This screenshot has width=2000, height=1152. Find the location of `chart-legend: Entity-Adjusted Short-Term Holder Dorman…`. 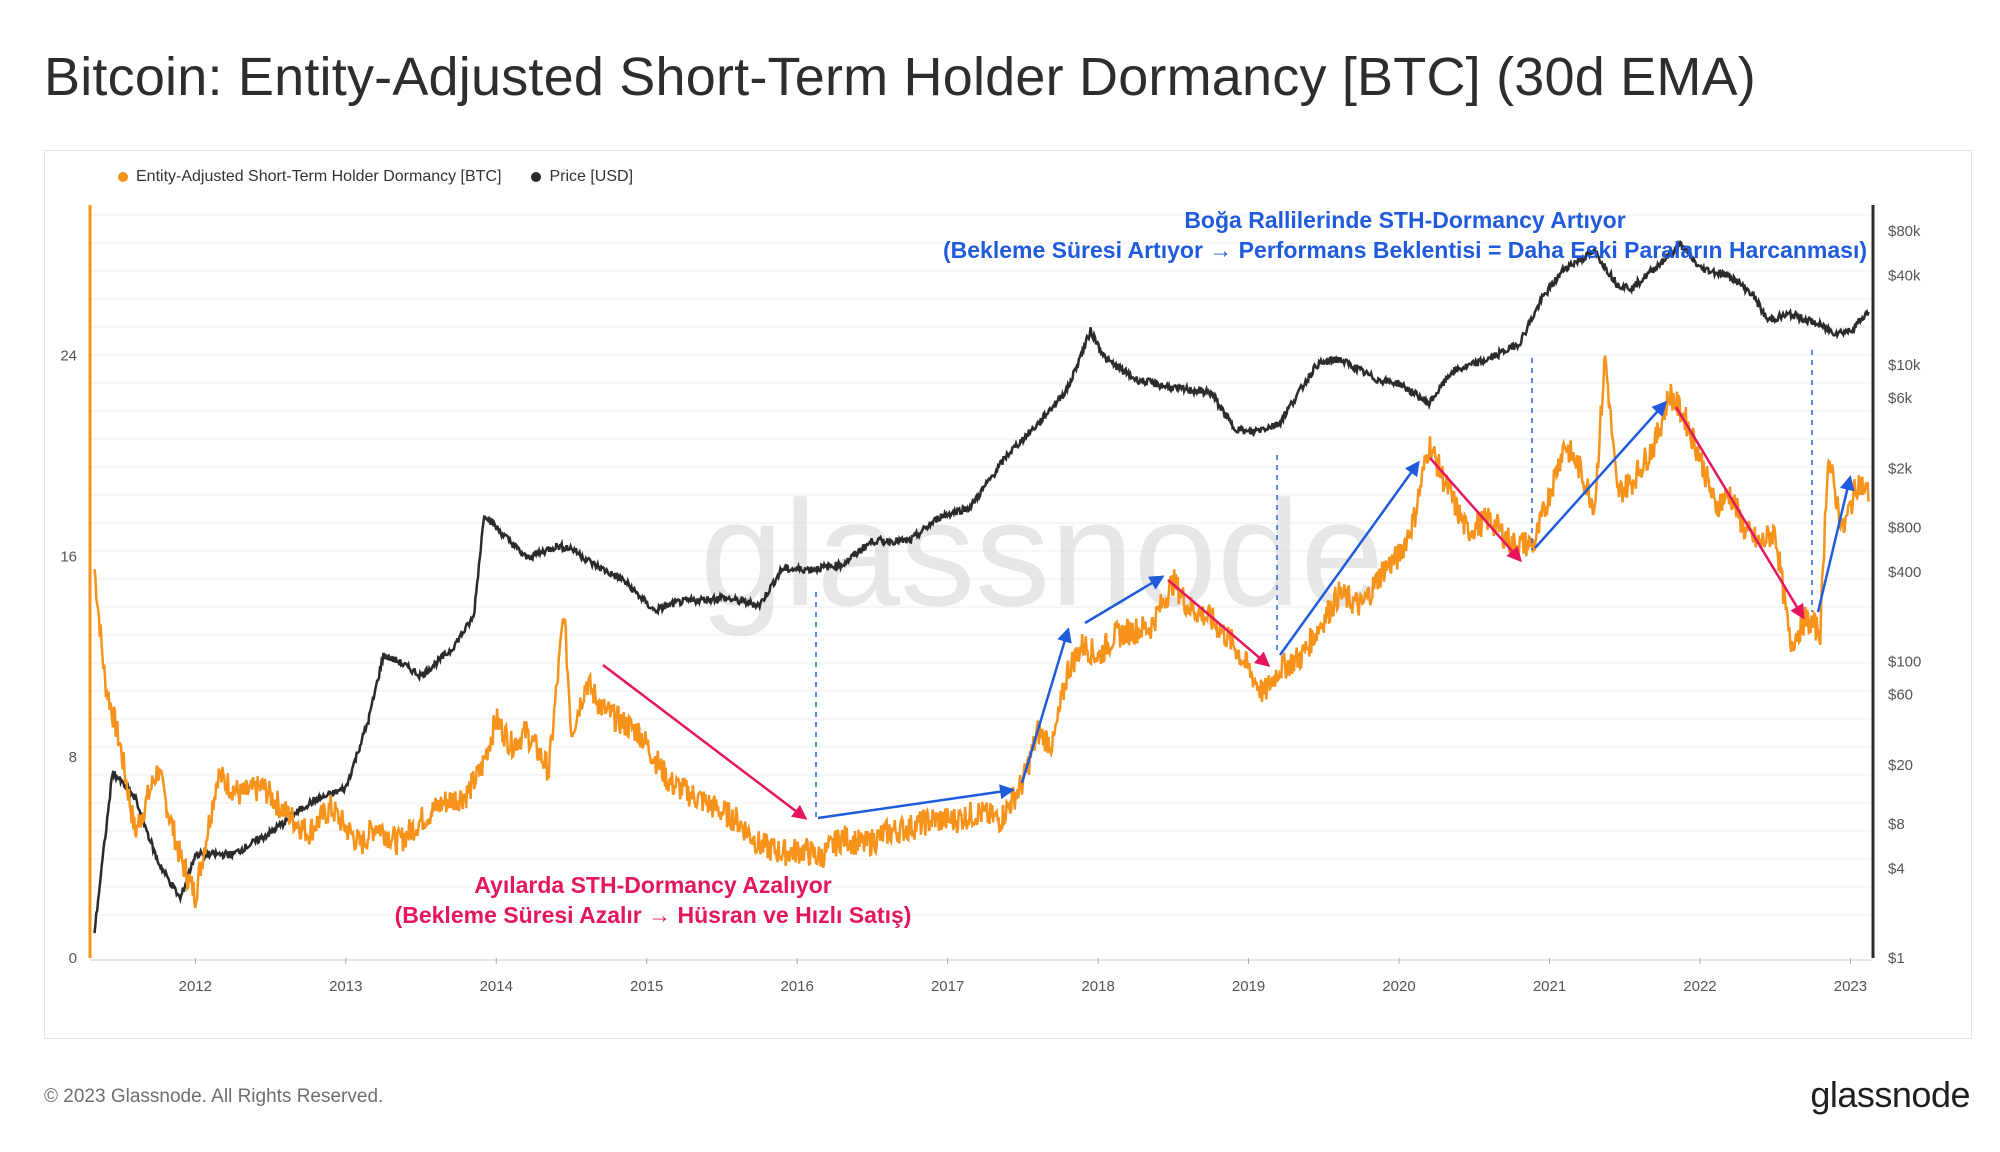

chart-legend: Entity-Adjusted Short-Term Holder Dorman… is located at coordinates (375, 177).